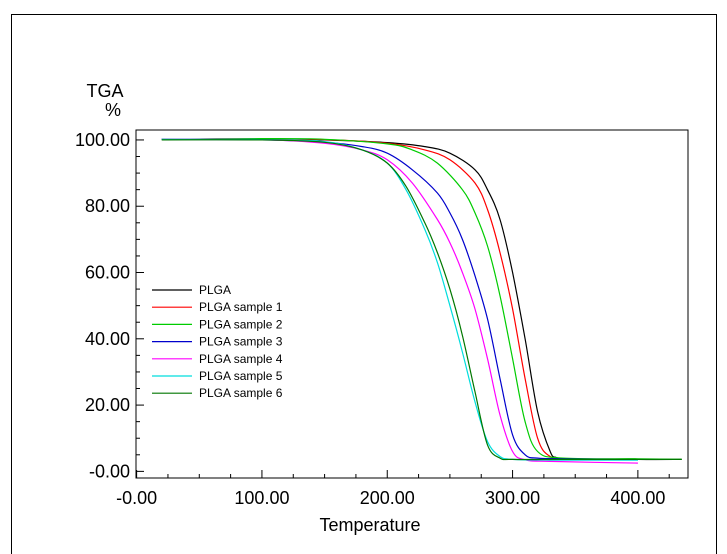 Image resolution: width=727 pixels, height=554 pixels. Describe the element at coordinates (107, 273) in the screenshot. I see `y-tick-label: 60.00` at that location.